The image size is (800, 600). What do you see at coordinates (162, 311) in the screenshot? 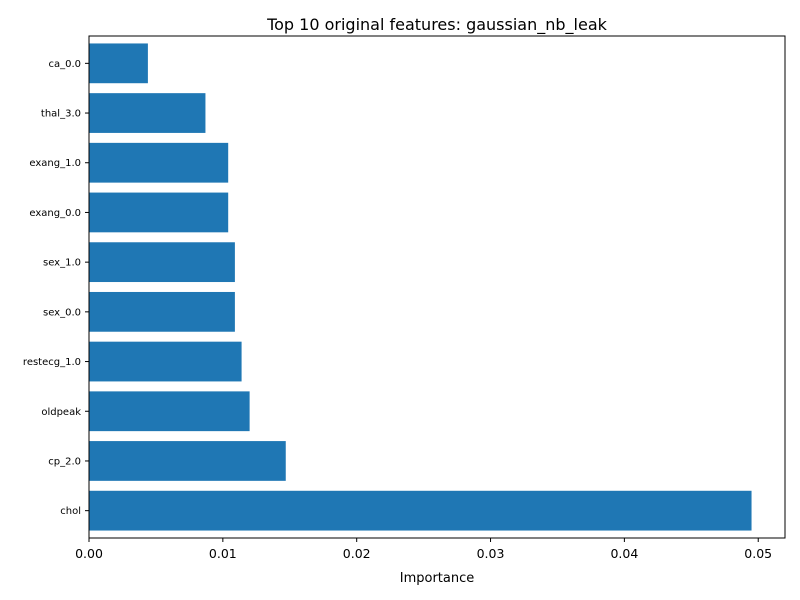
I see `bar-sex_0.0` at bounding box center [162, 311].